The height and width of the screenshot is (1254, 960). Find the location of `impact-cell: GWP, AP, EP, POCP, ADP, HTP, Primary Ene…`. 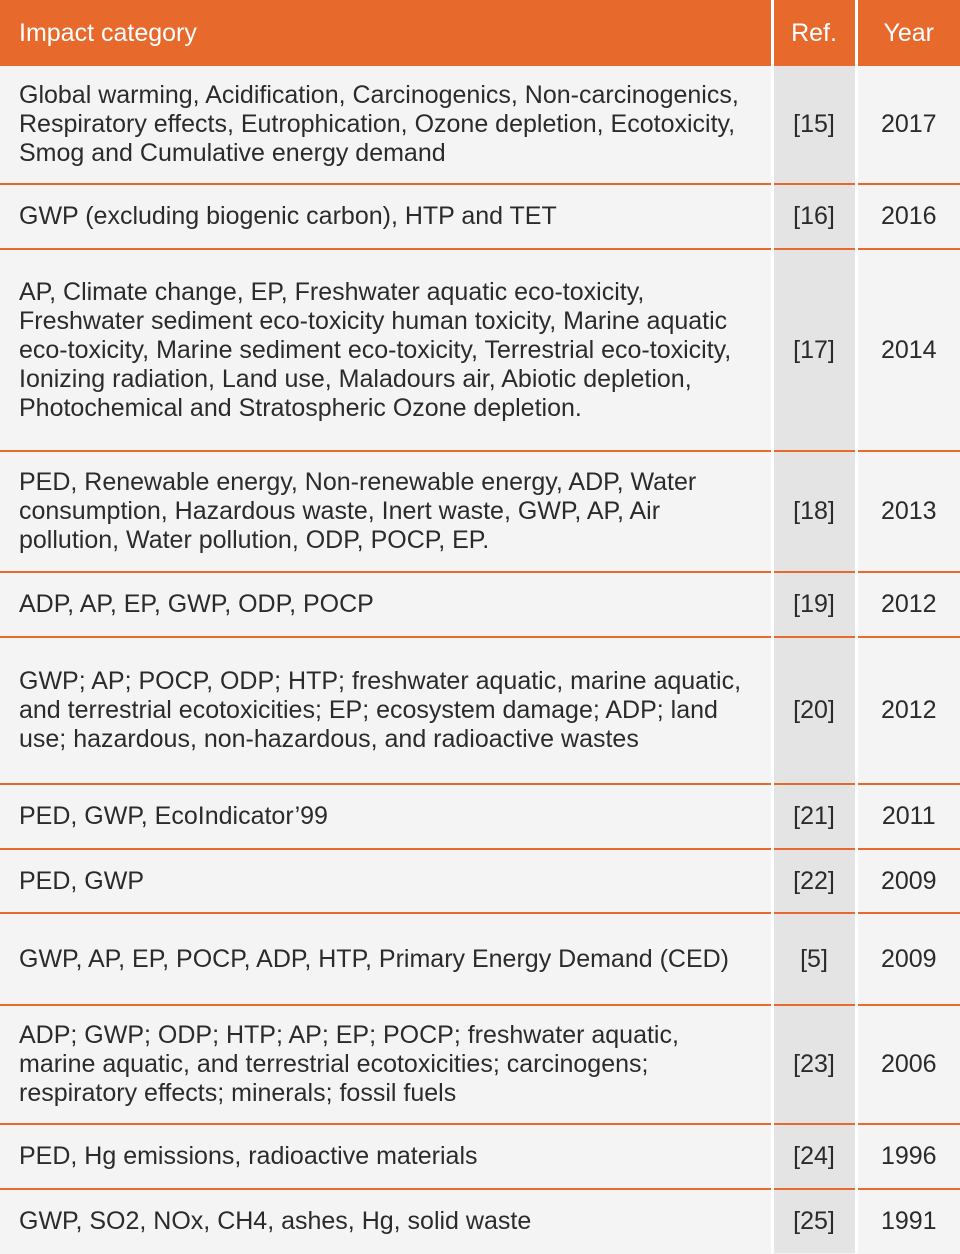

impact-cell: GWP, AP, EP, POCP, ADP, HTP, Primary Ene… is located at coordinates (386, 959).